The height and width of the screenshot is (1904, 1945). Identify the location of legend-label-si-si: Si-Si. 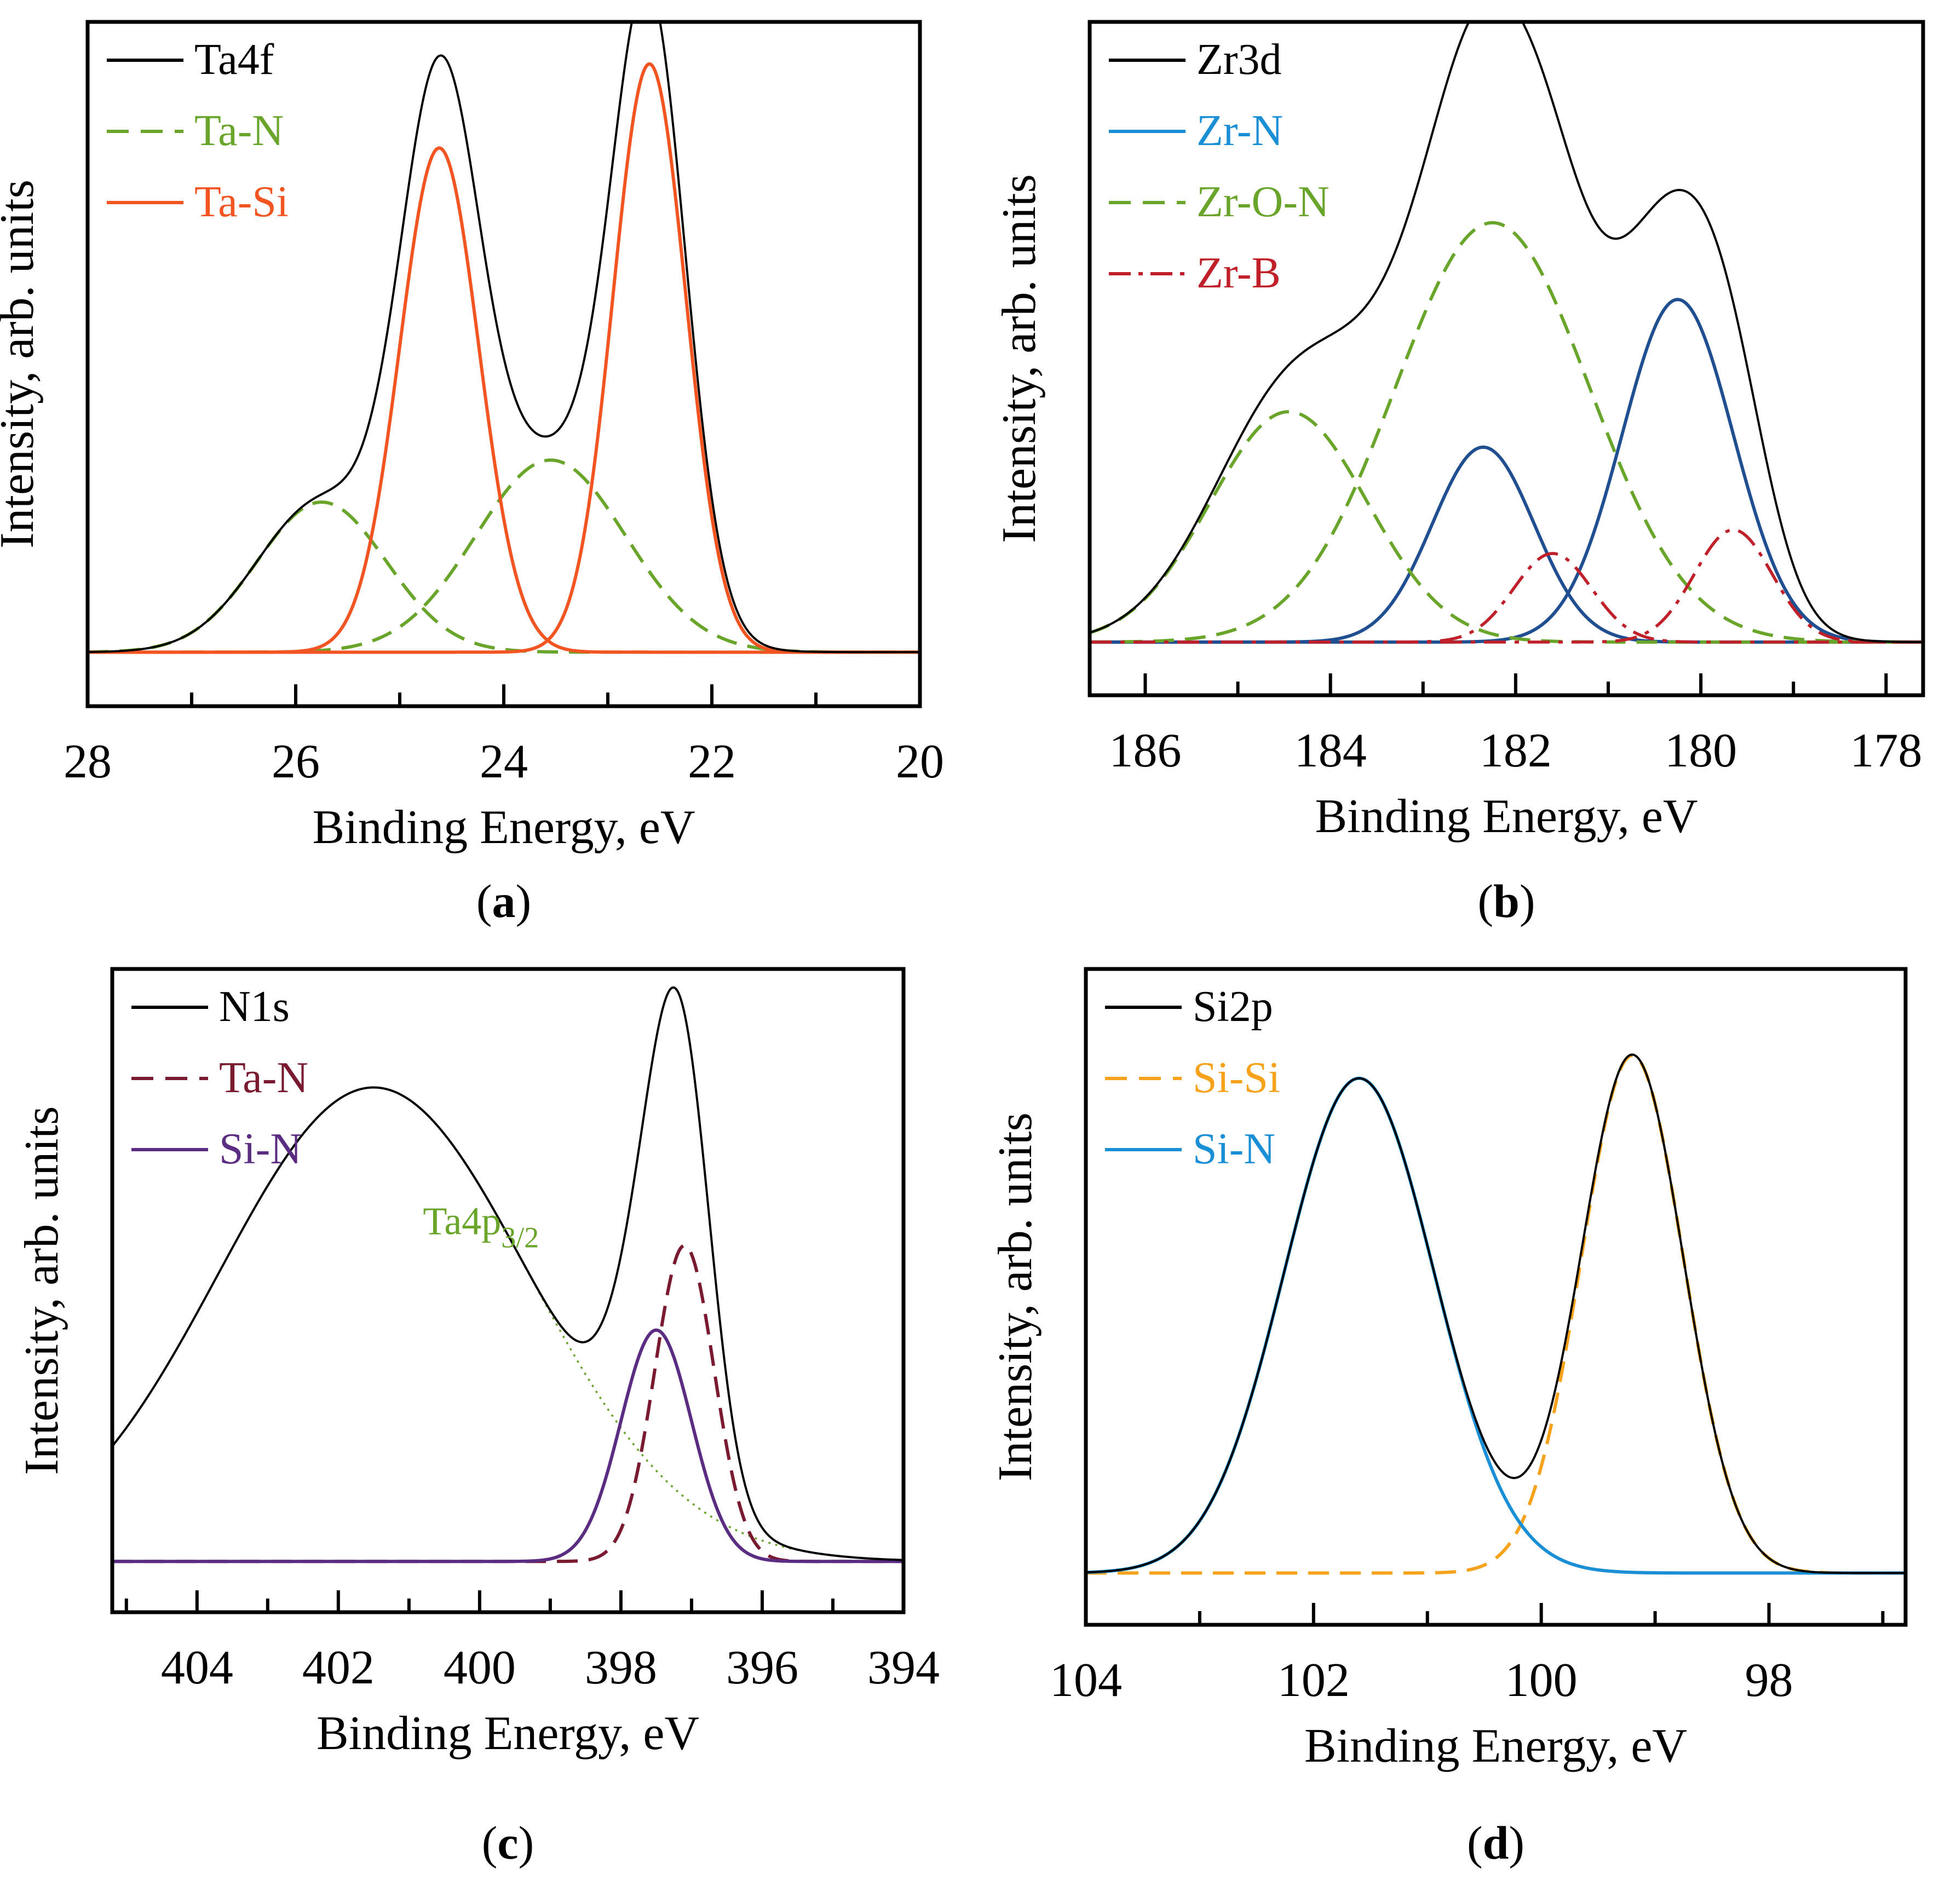
(1236, 1078).